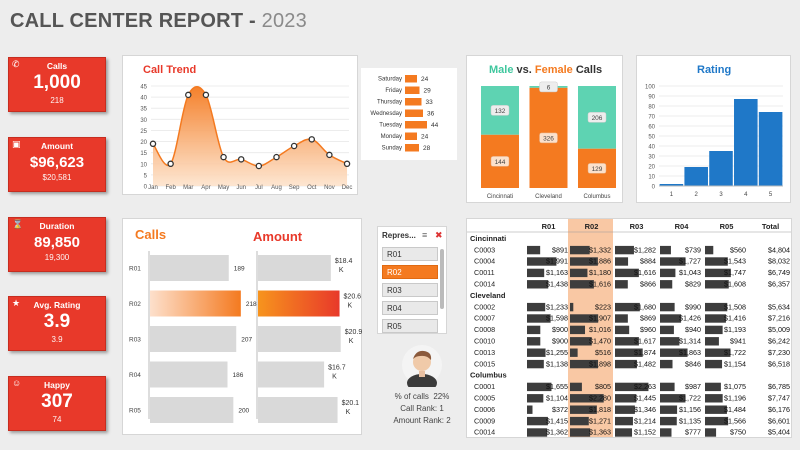 This screenshot has width=800, height=450. What do you see at coordinates (484, 261) in the screenshot?
I see `pivot-row-id: C0004` at bounding box center [484, 261].